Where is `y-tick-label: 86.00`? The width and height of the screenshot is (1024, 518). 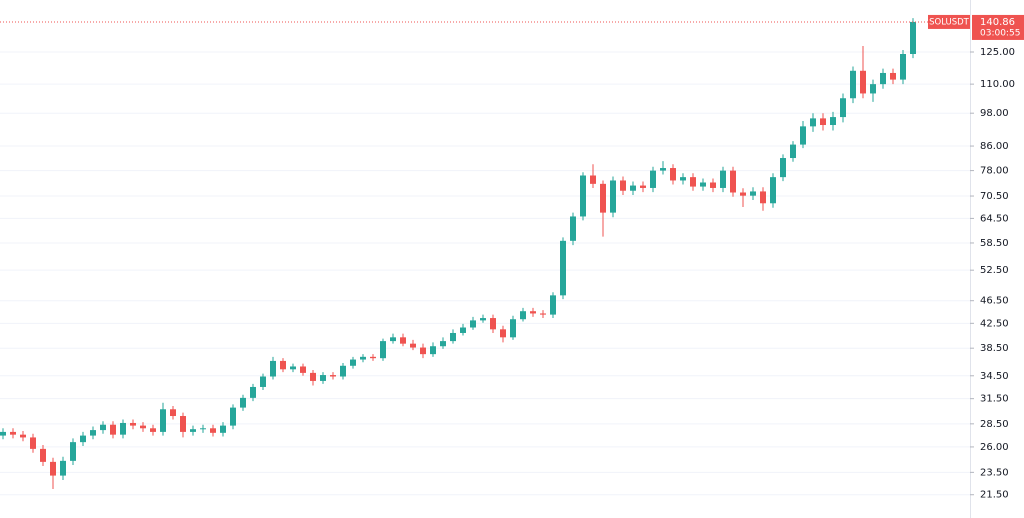 y-tick-label: 86.00 is located at coordinates (994, 146).